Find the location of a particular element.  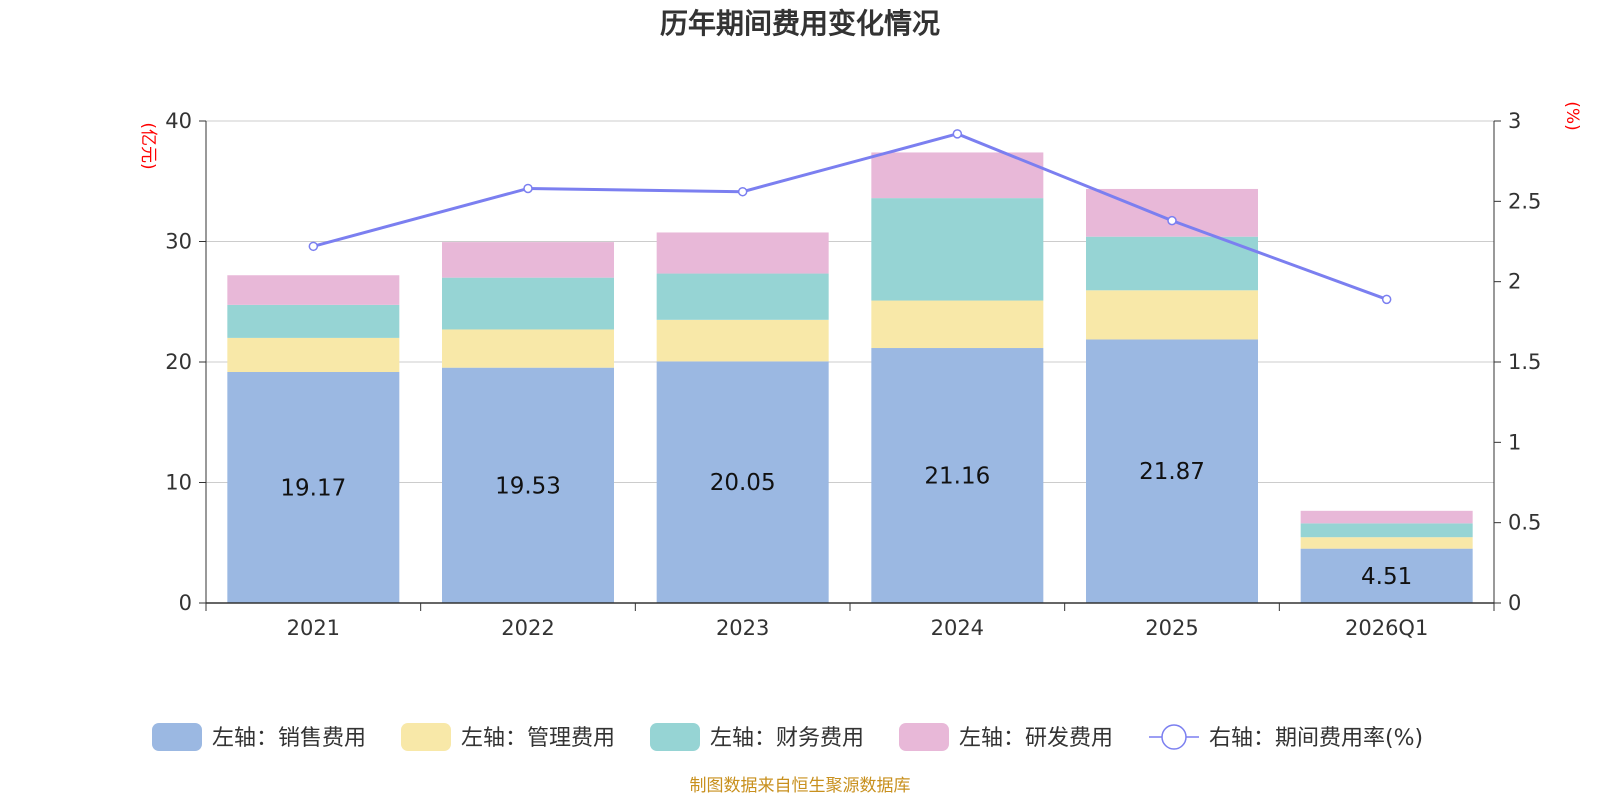

right-axis-tick-label: 3 is located at coordinates (1514, 121).